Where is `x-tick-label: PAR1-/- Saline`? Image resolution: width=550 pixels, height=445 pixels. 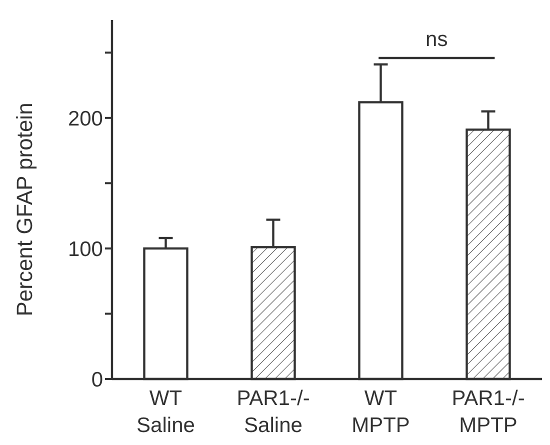 x-tick-label: PAR1-/- Saline is located at coordinates (273, 412).